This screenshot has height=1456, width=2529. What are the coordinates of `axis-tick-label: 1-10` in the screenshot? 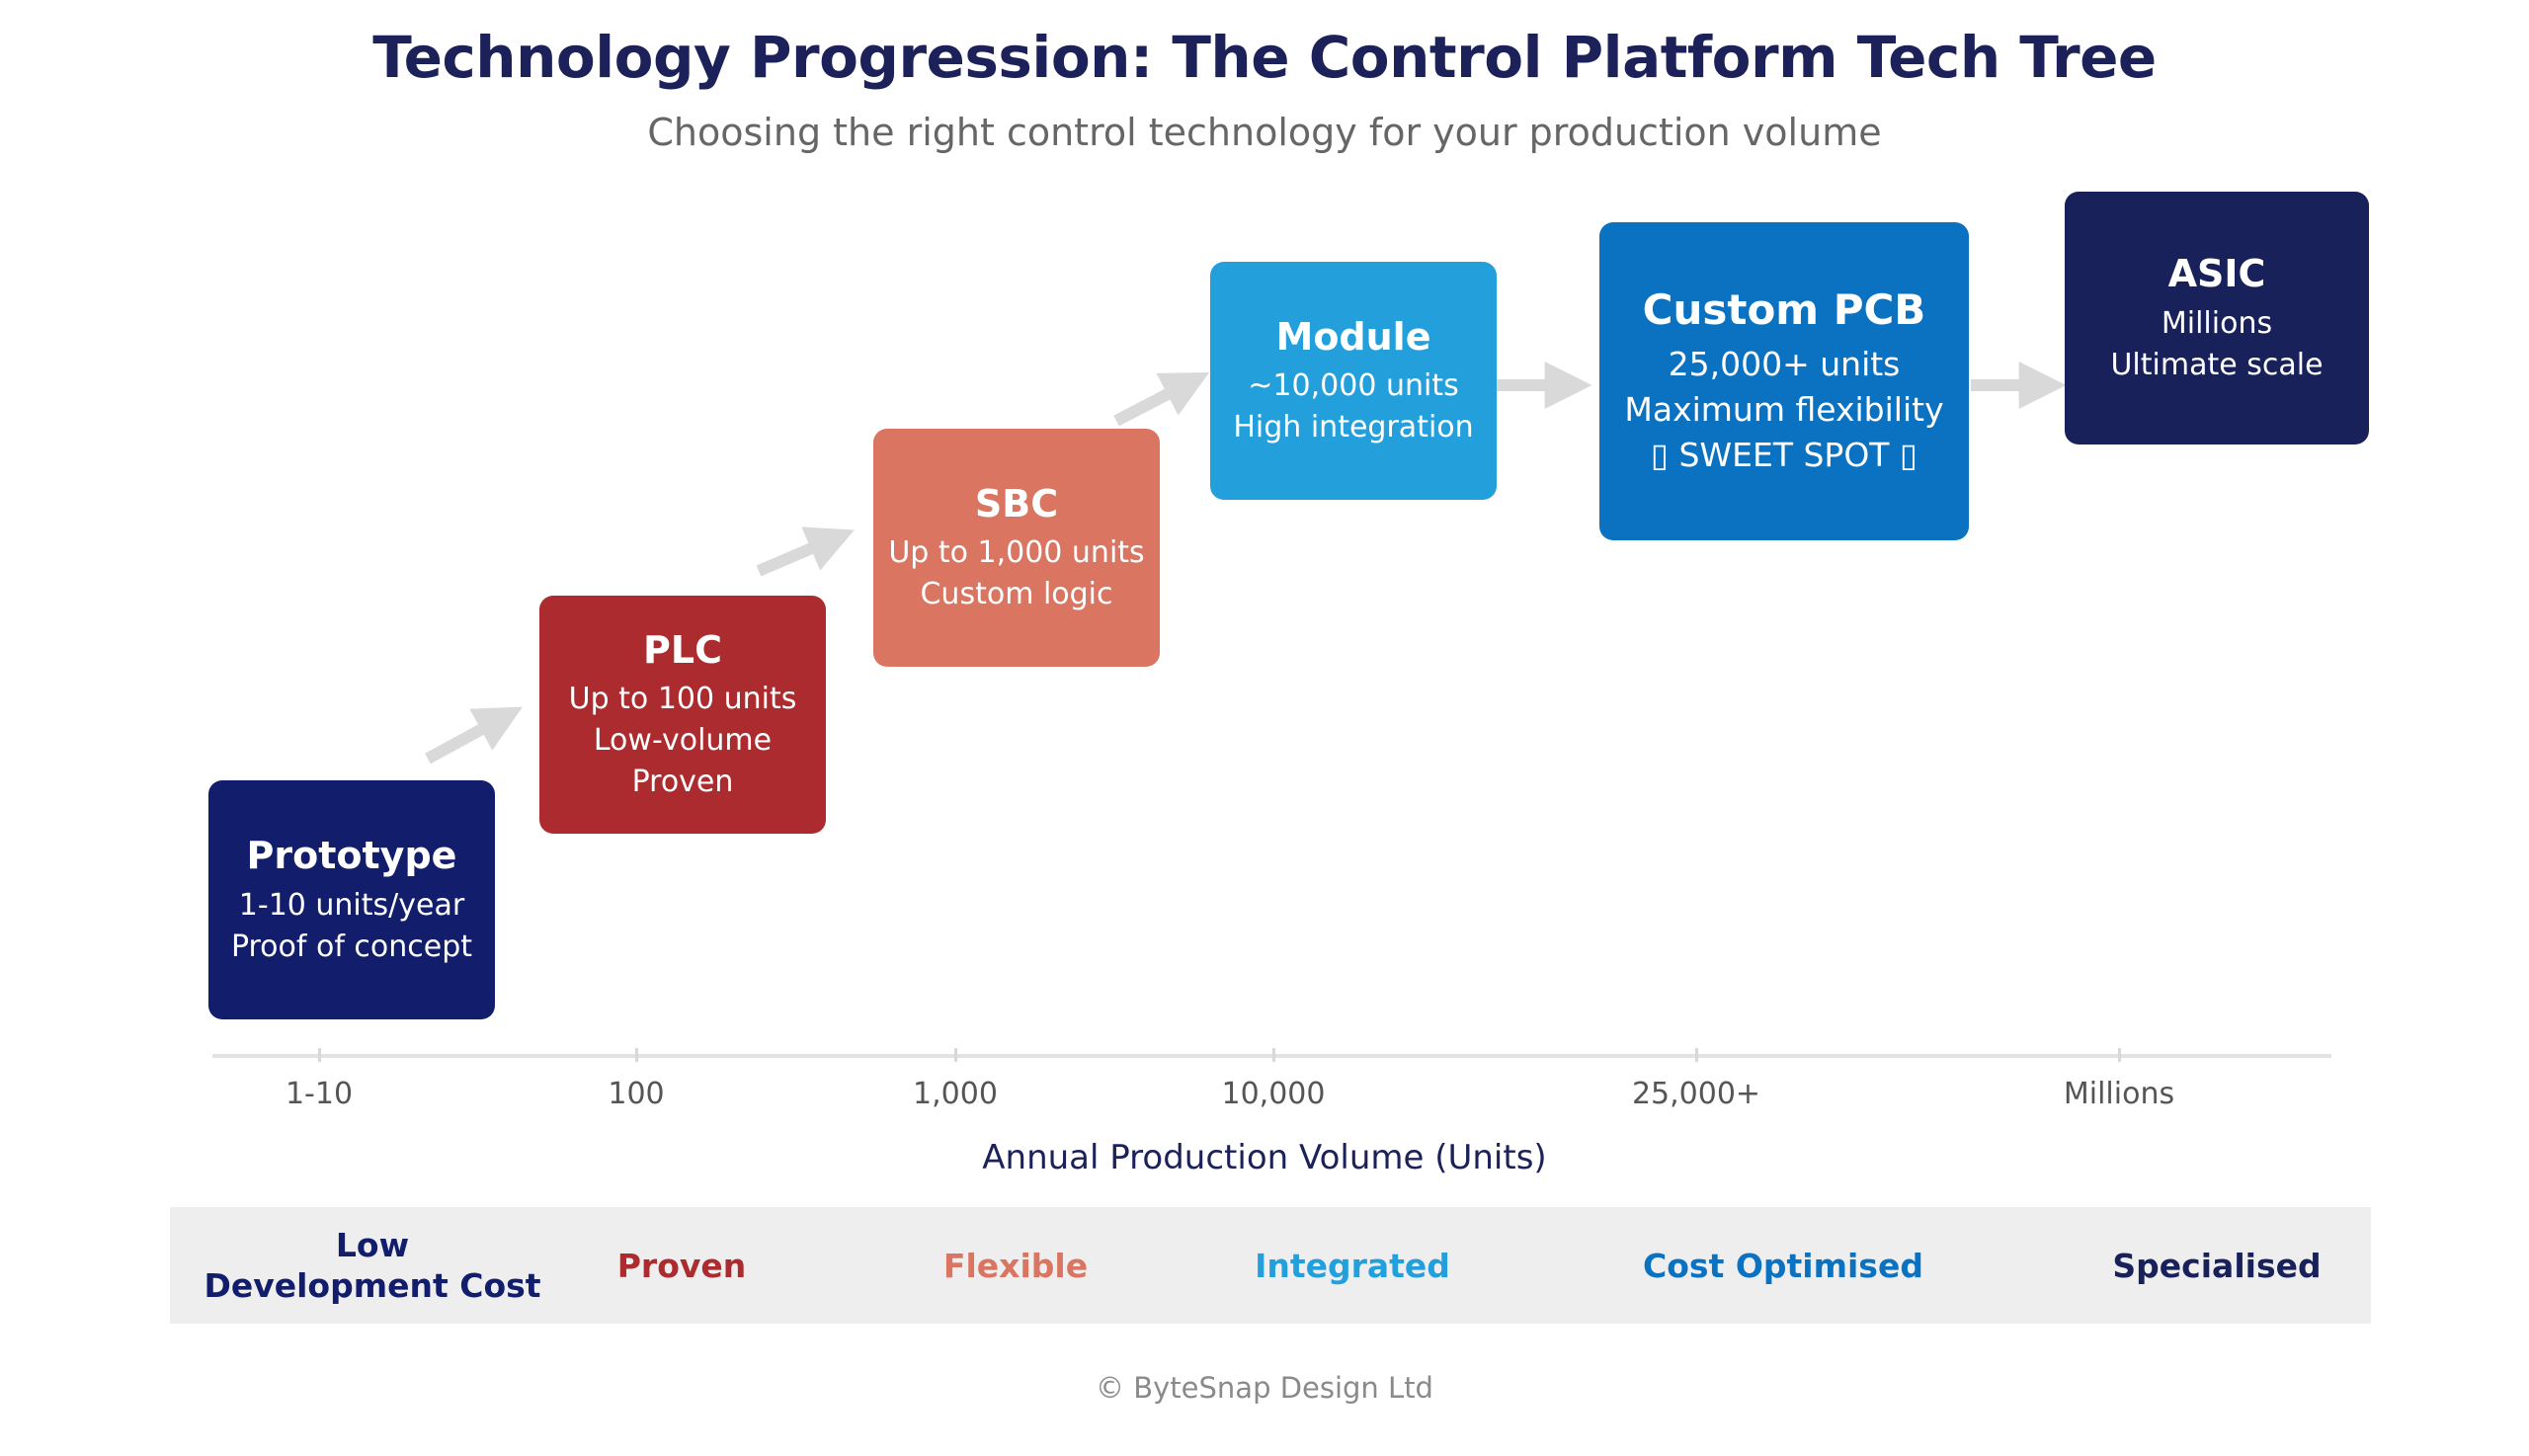 It's located at (319, 1094).